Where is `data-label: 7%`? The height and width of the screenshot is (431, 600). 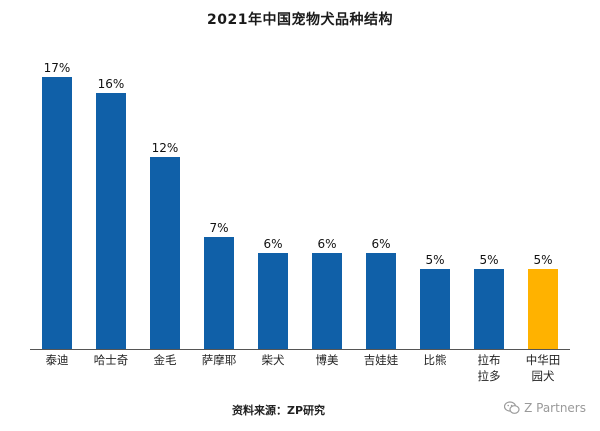
data-label: 7% is located at coordinates (218, 228).